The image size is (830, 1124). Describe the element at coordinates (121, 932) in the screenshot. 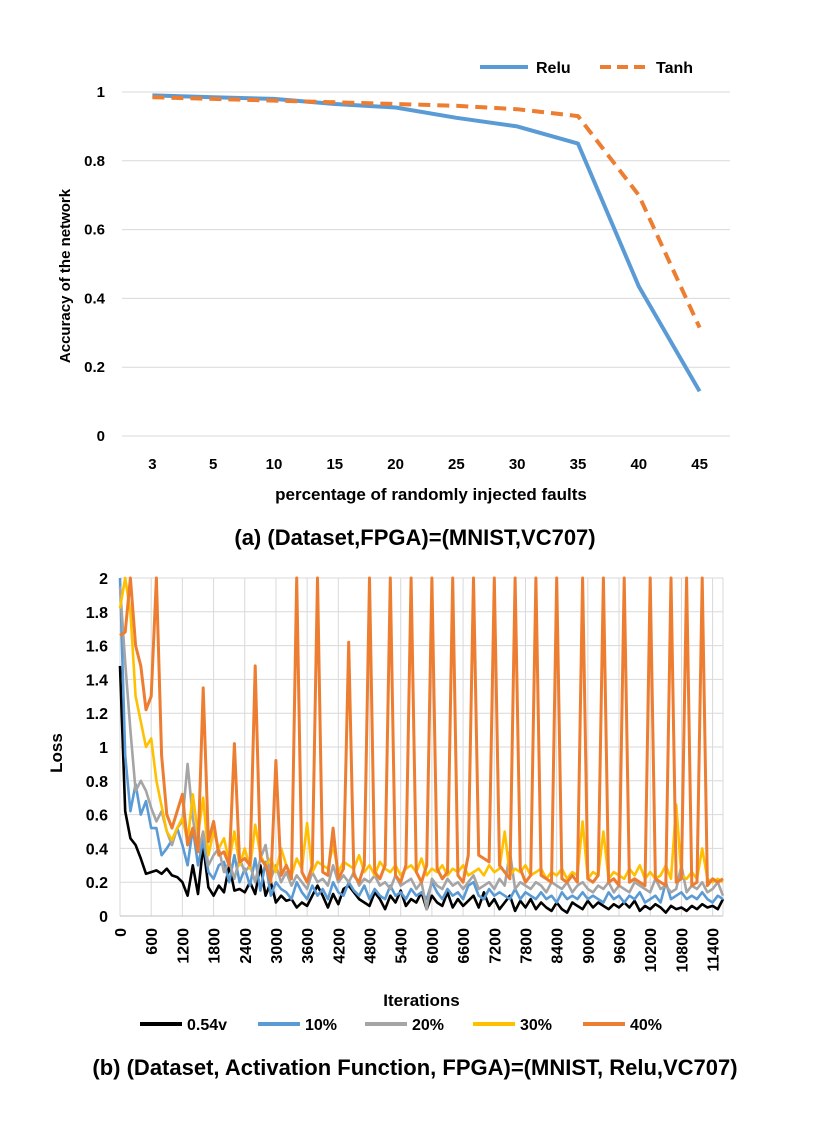

I see `x-tick-label: 0` at that location.